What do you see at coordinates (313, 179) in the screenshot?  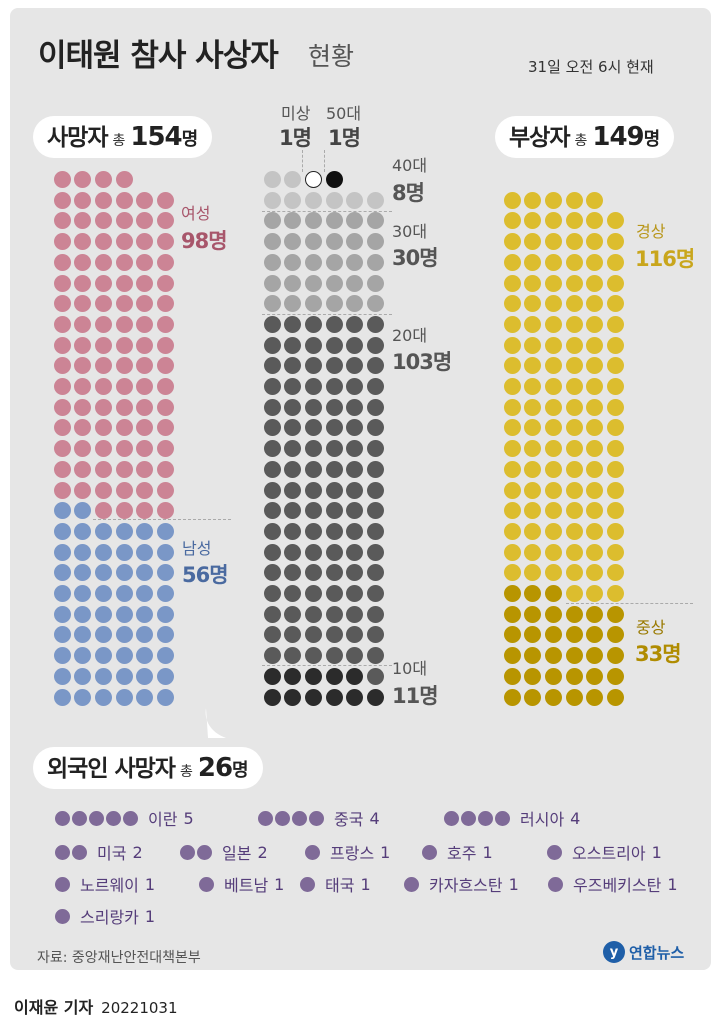 I see `unknown-age-dot` at bounding box center [313, 179].